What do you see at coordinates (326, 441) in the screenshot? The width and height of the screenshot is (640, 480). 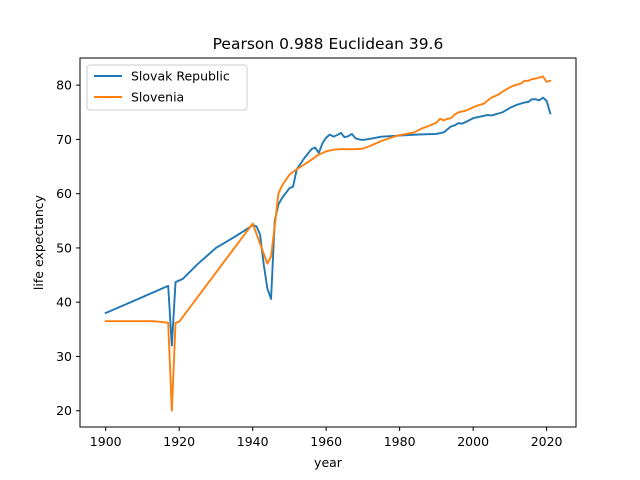 I see `x-tick-label: 1960` at bounding box center [326, 441].